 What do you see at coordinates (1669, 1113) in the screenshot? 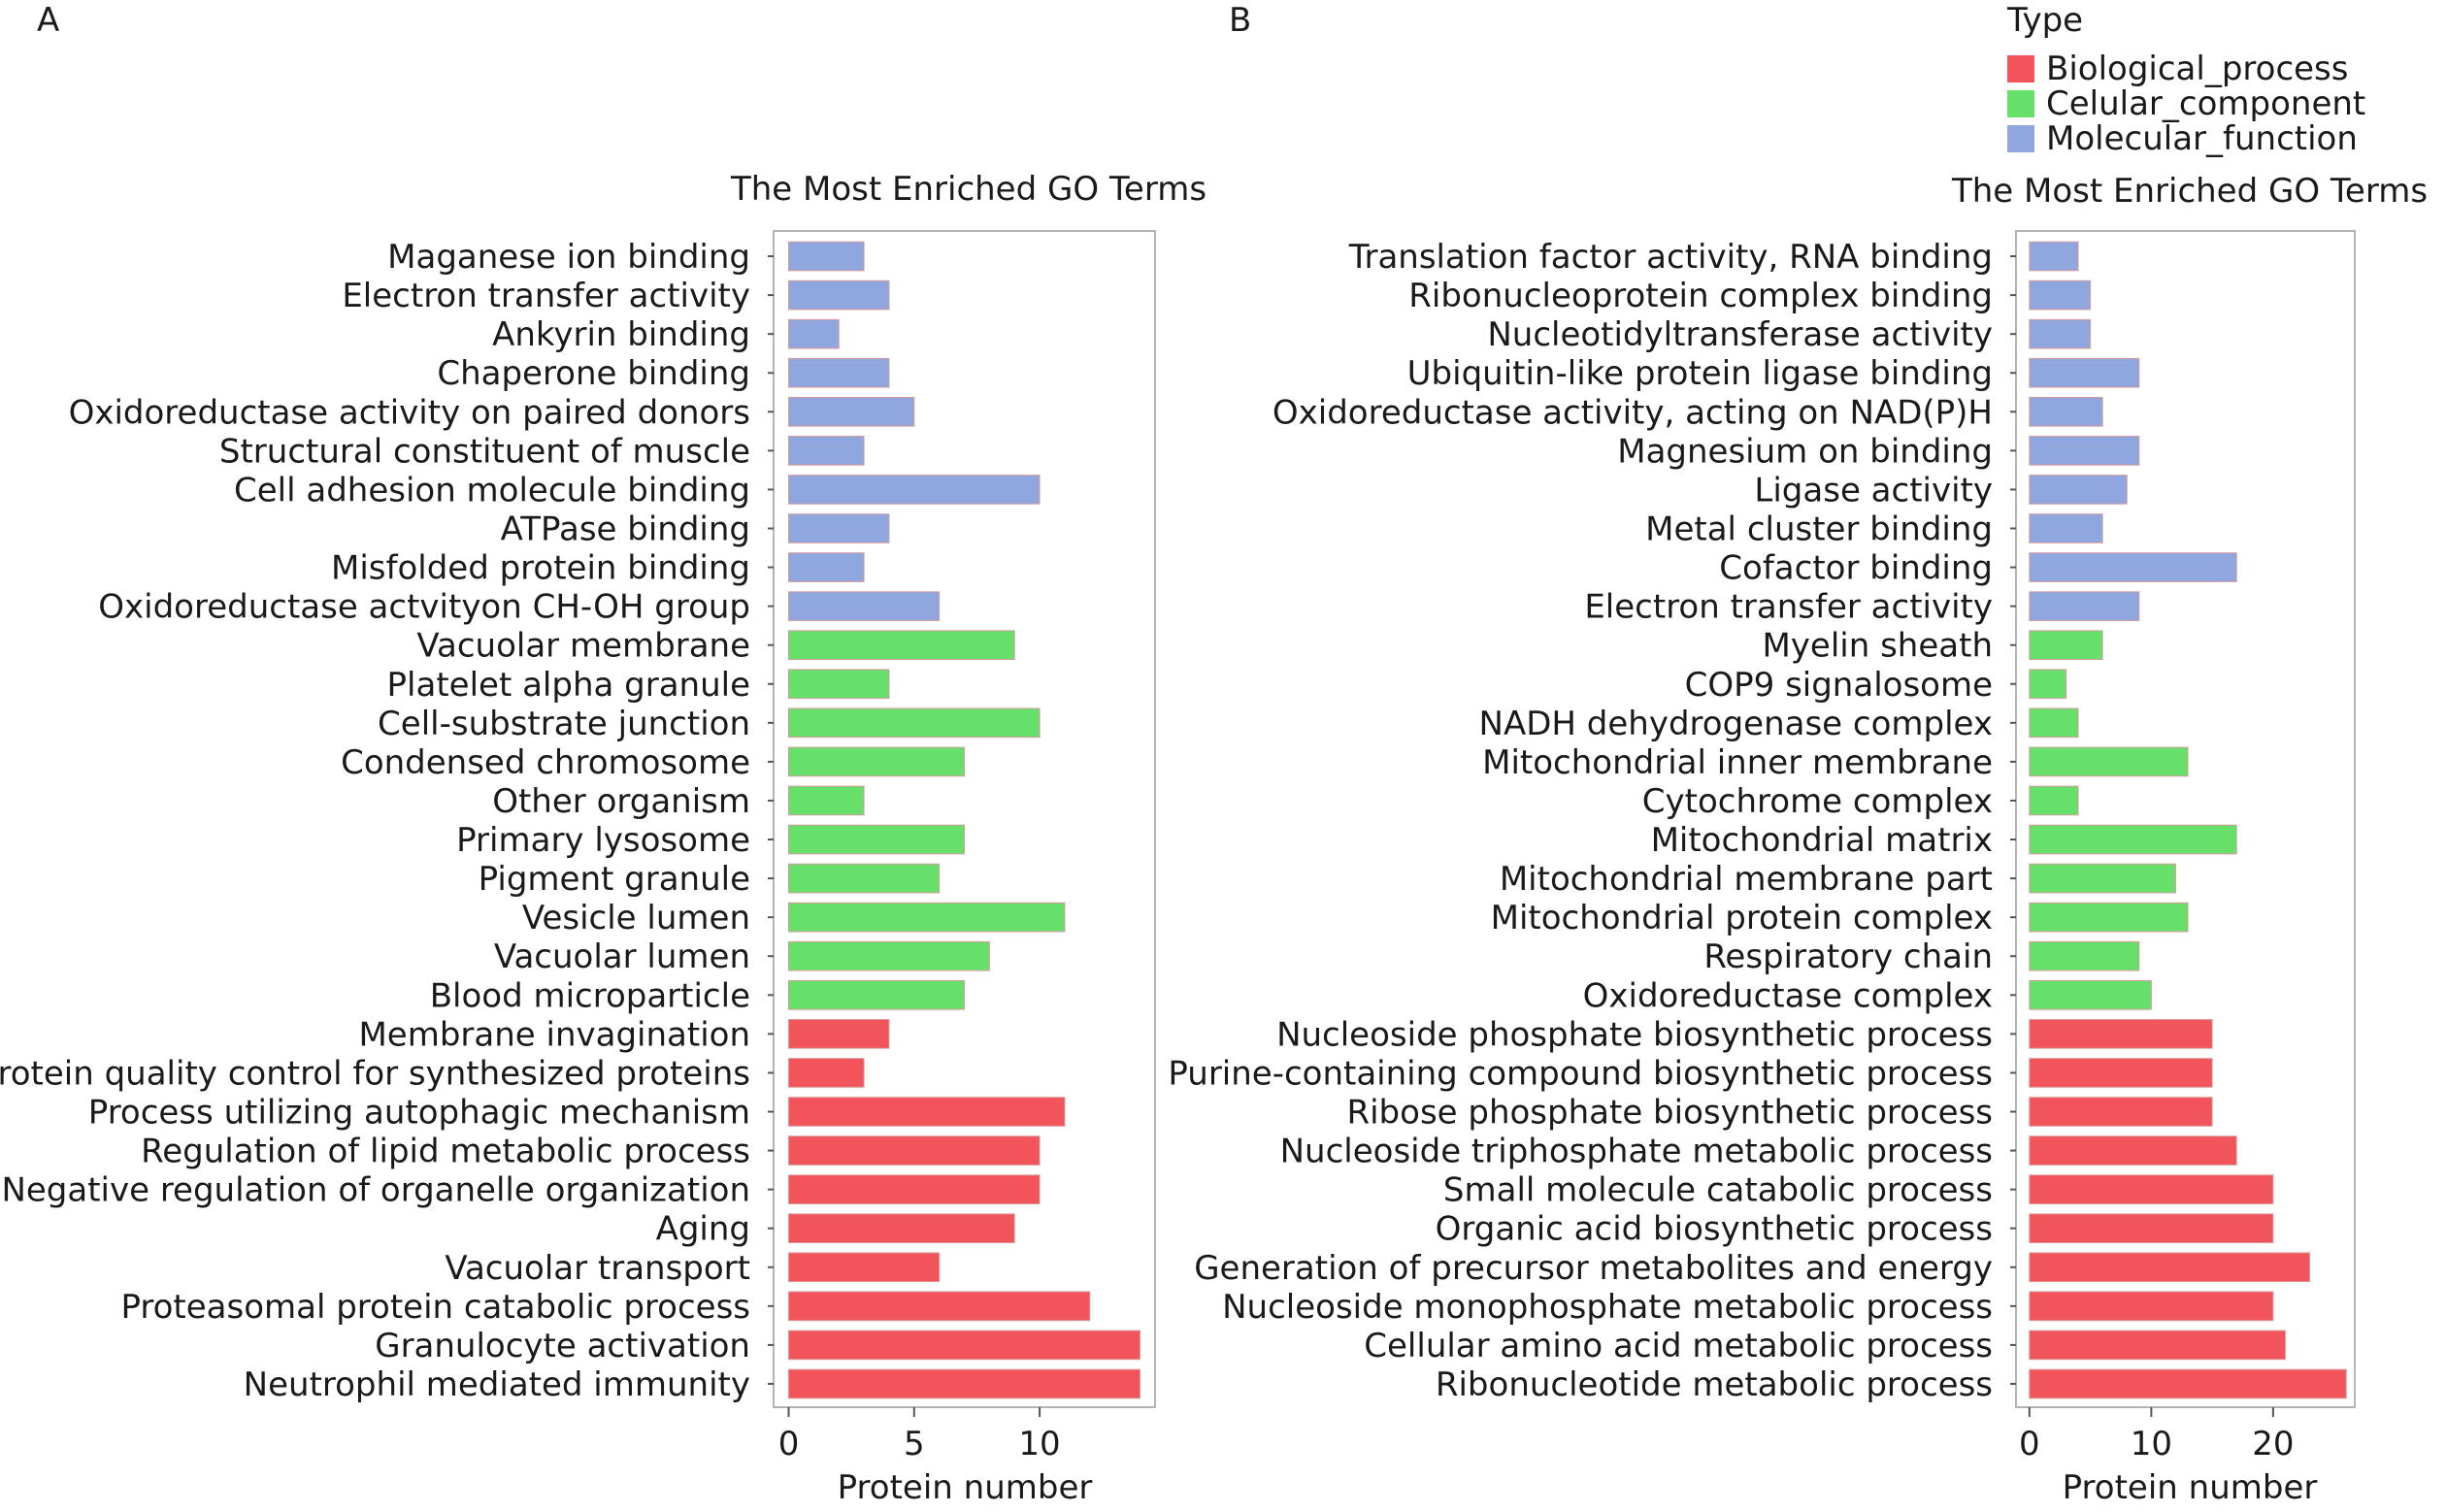
I see `category-label: Ribose phosphate biosynthetic process` at bounding box center [1669, 1113].